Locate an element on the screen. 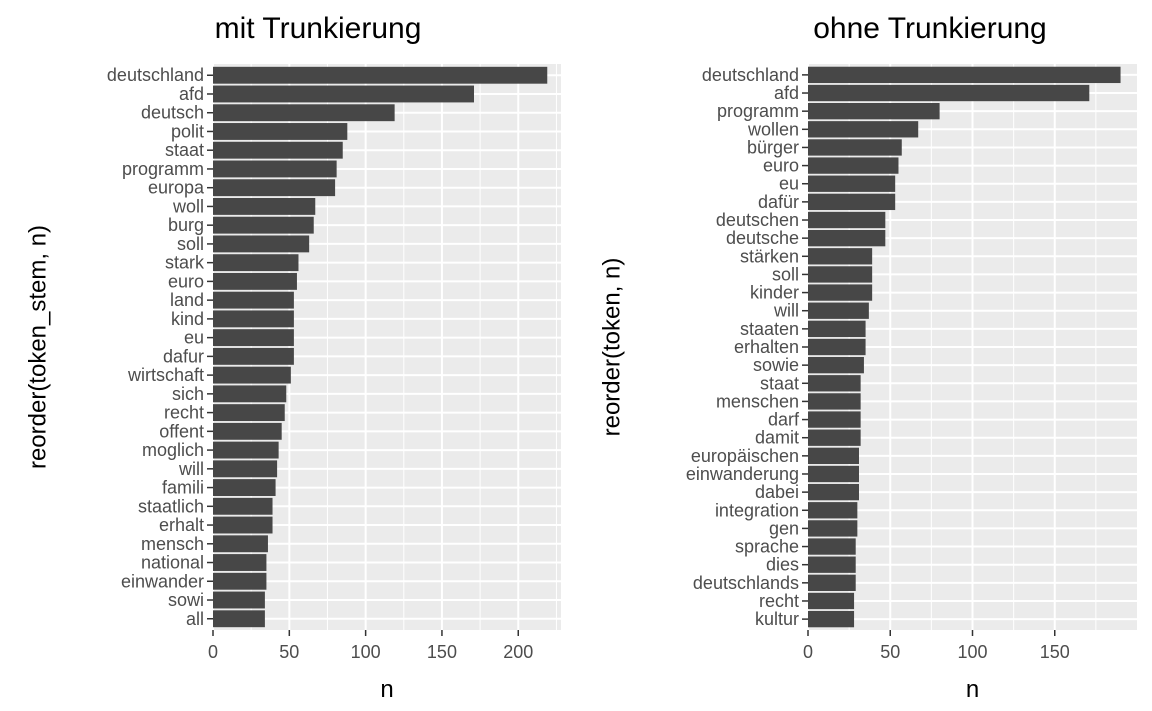 The image size is (1152, 711). x-axis-label: n is located at coordinates (386, 689).